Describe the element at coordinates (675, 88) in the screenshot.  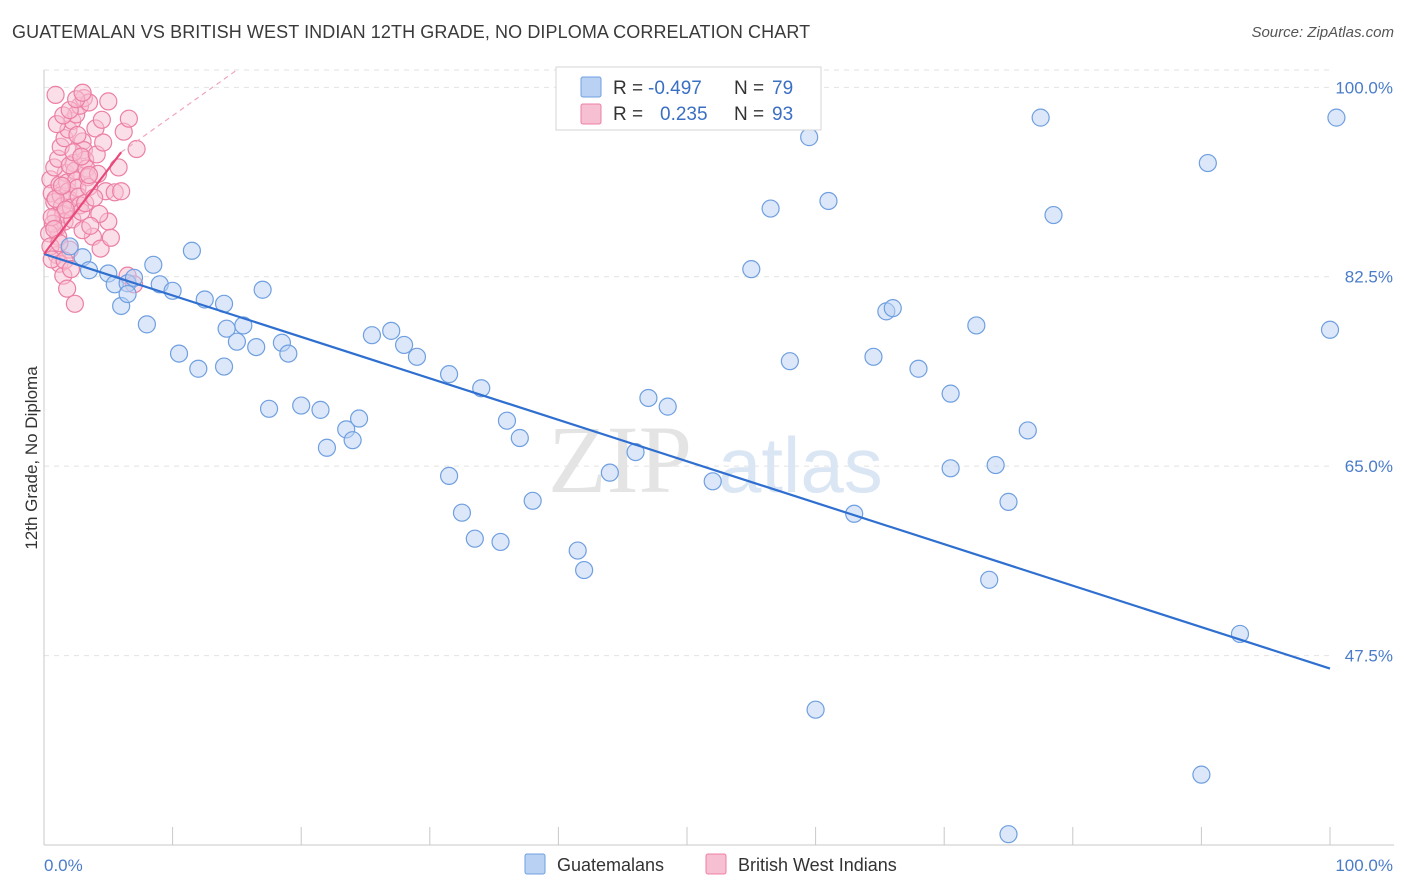
I see `legend-r-value-1: -0.497` at that location.